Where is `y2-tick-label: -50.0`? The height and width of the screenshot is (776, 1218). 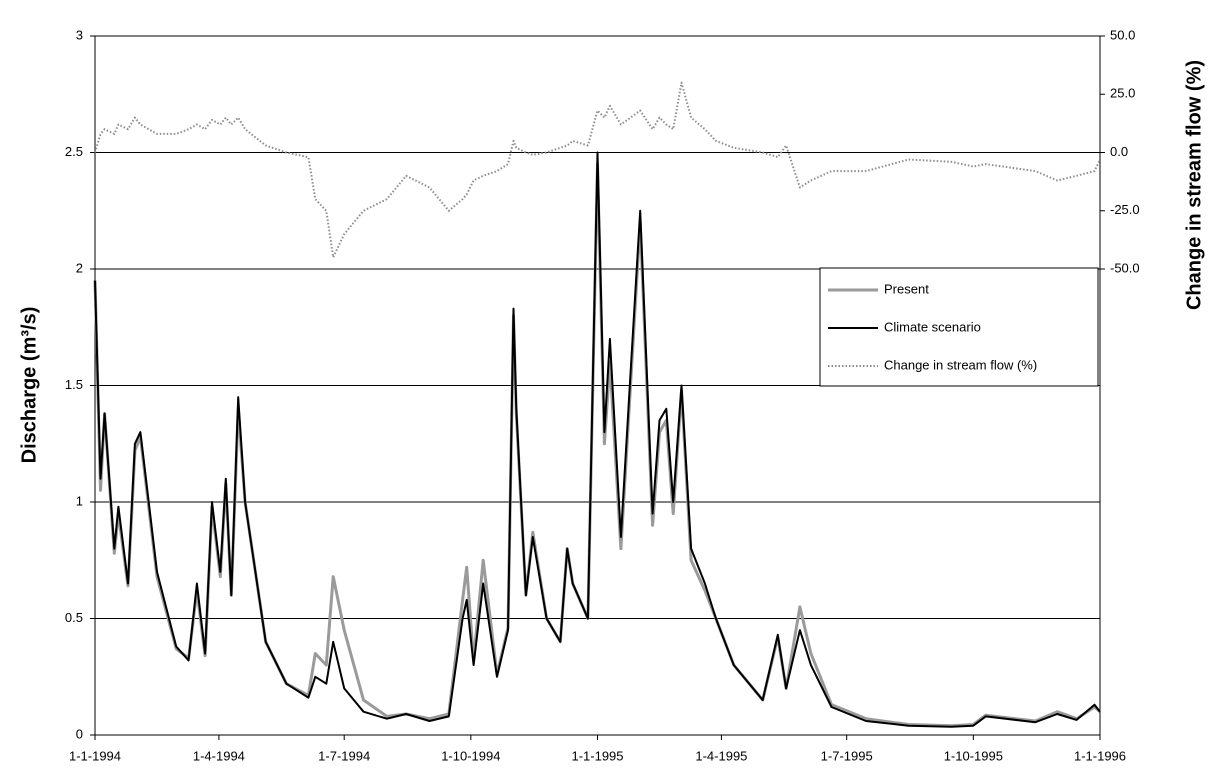 y2-tick-label: -50.0 is located at coordinates (1125, 267).